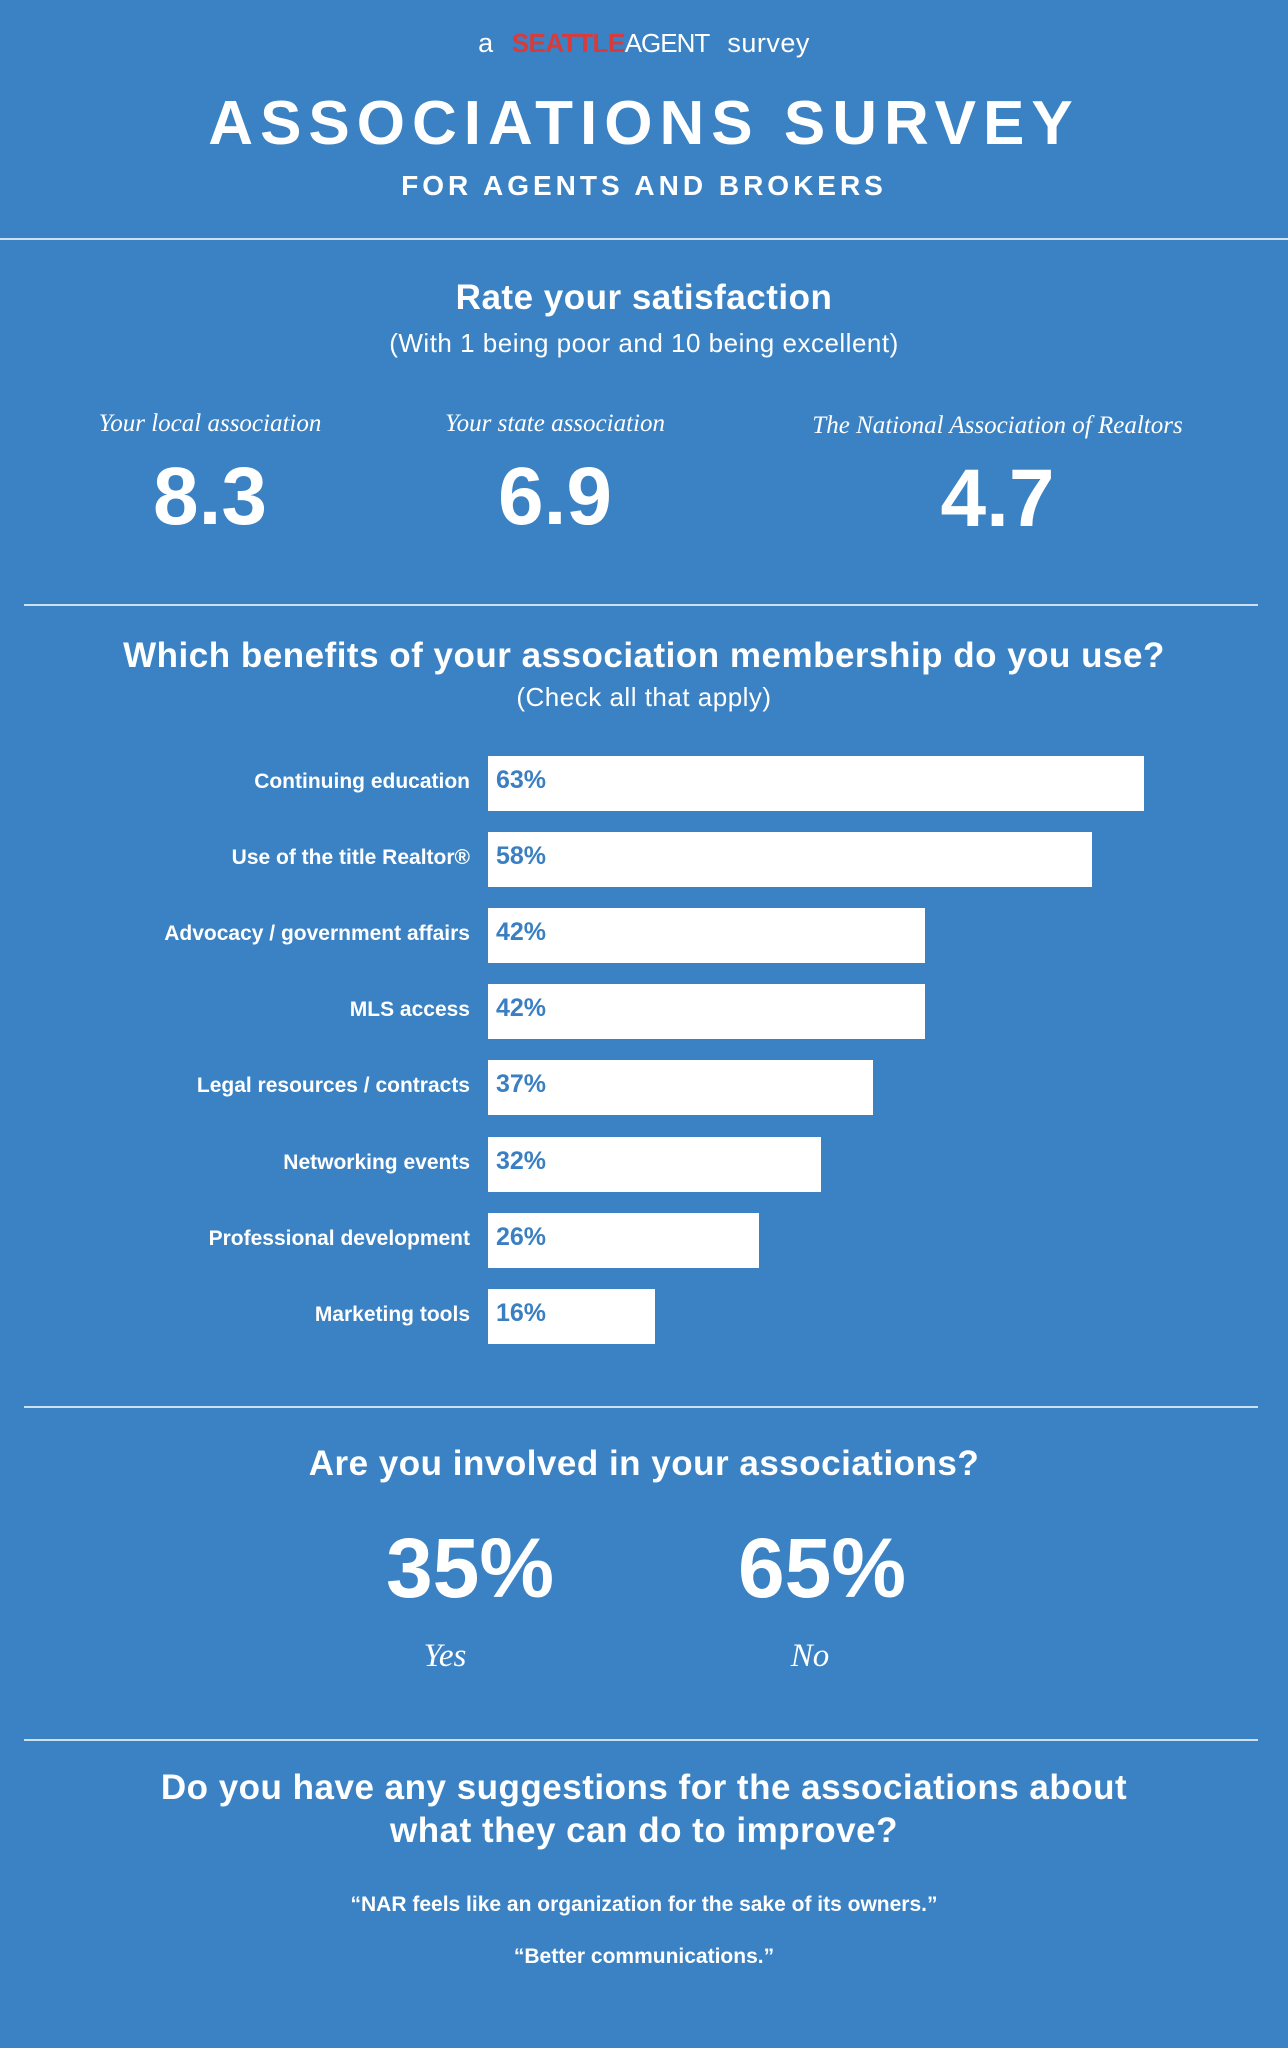 The height and width of the screenshot is (2048, 1288). I want to click on logo-seattle-text: SEATTLE, so click(568, 43).